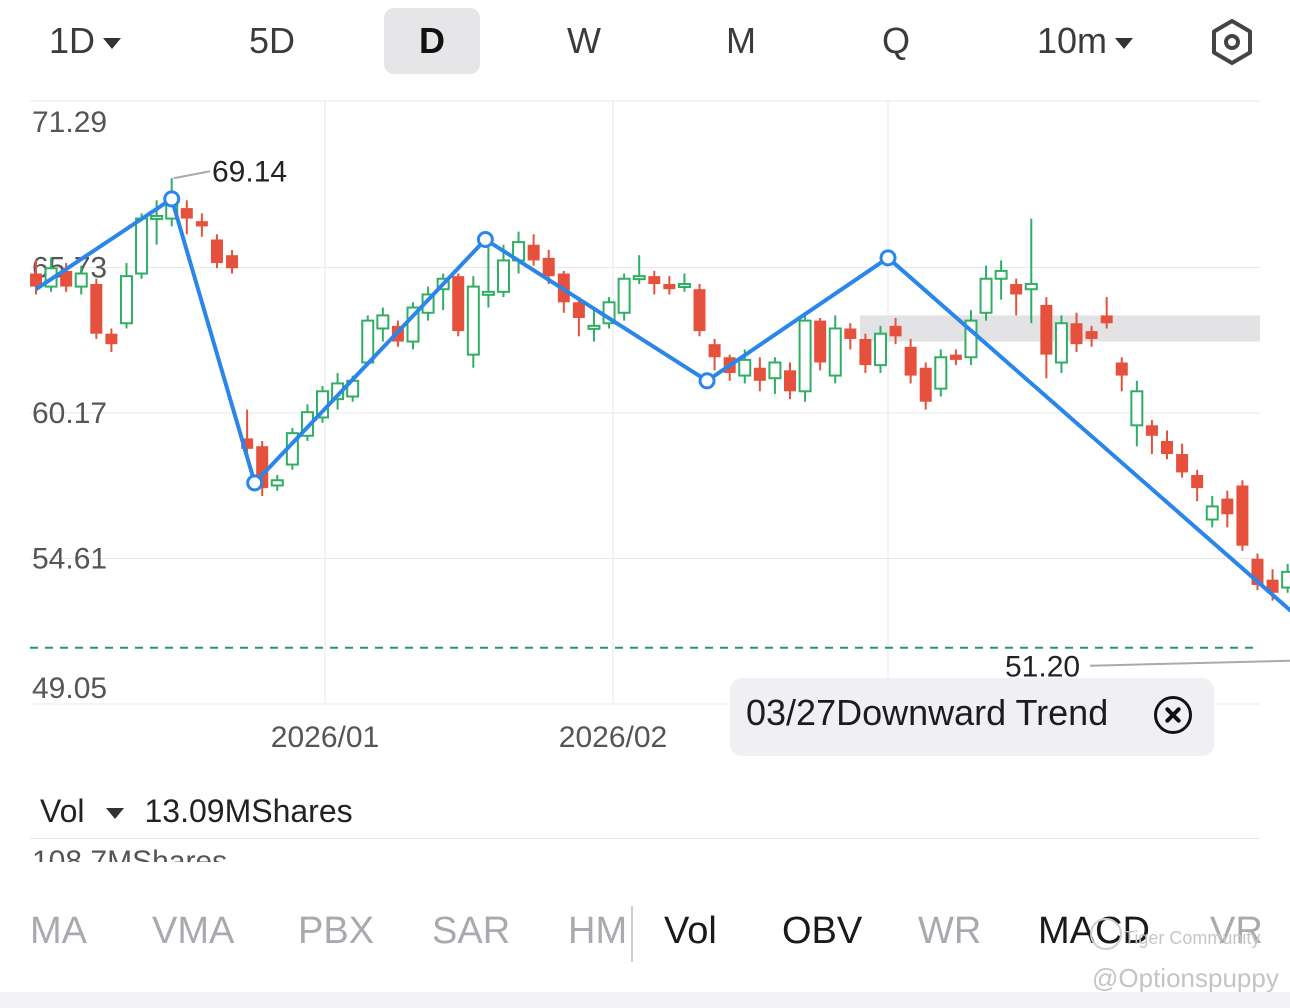 The width and height of the screenshot is (1290, 1008). What do you see at coordinates (69, 559) in the screenshot?
I see `y-tick-label: 54.61` at bounding box center [69, 559].